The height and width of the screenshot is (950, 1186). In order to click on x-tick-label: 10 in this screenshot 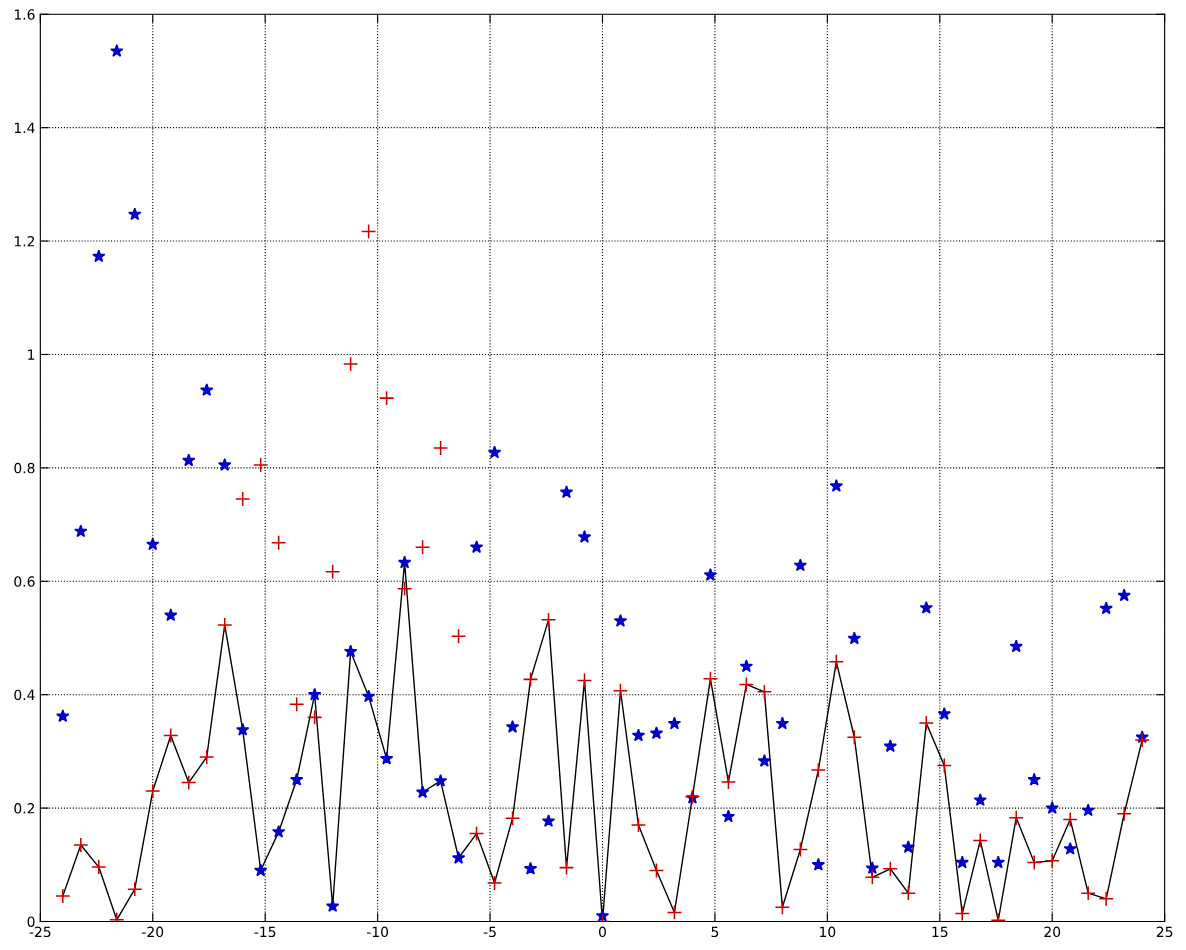, I will do `click(828, 932)`.